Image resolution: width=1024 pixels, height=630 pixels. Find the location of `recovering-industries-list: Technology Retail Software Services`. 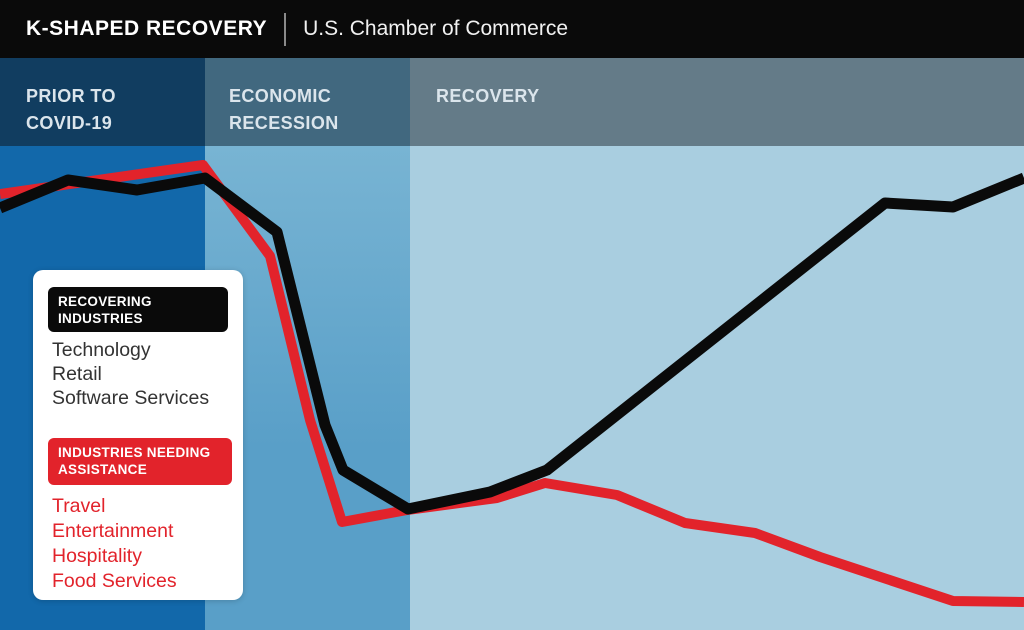

recovering-industries-list: Technology Retail Software Services is located at coordinates (130, 374).